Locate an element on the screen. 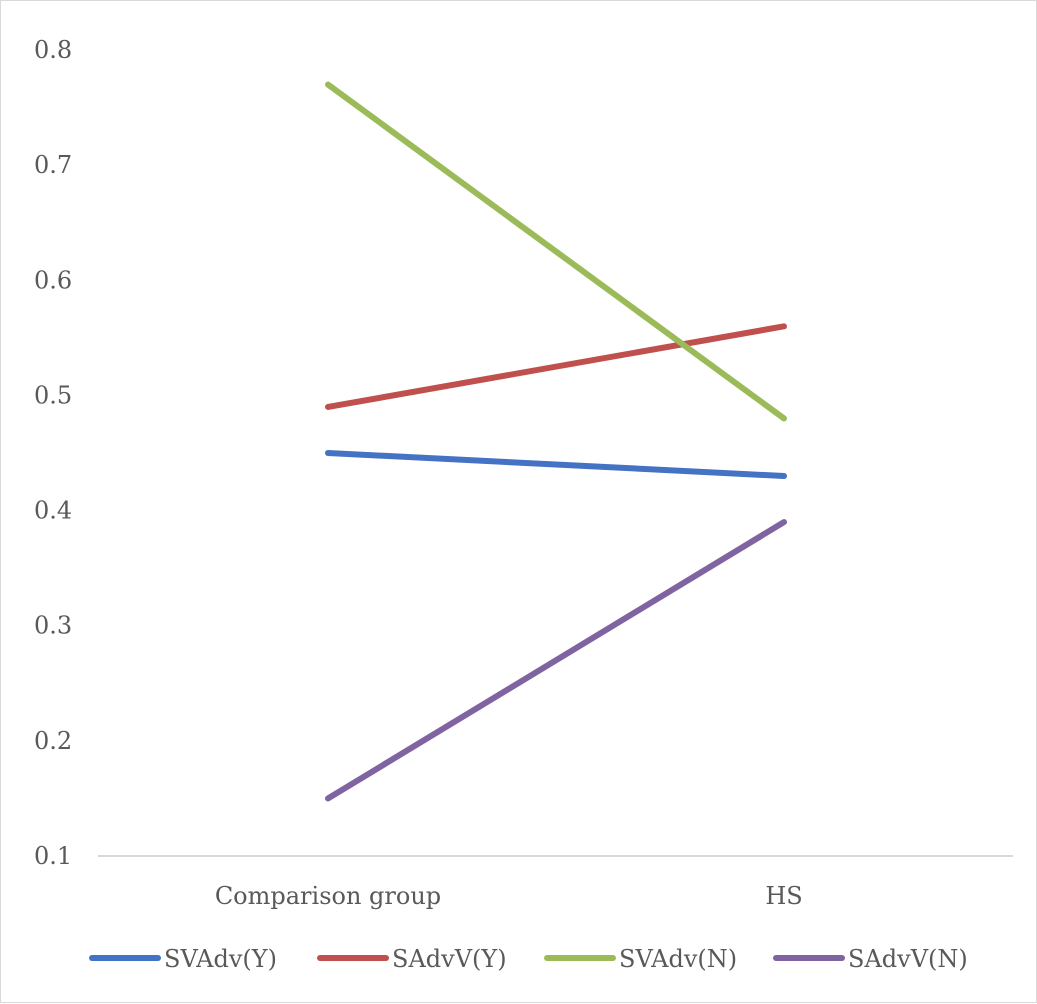  legend-label: SAdvV(N) is located at coordinates (908, 959).